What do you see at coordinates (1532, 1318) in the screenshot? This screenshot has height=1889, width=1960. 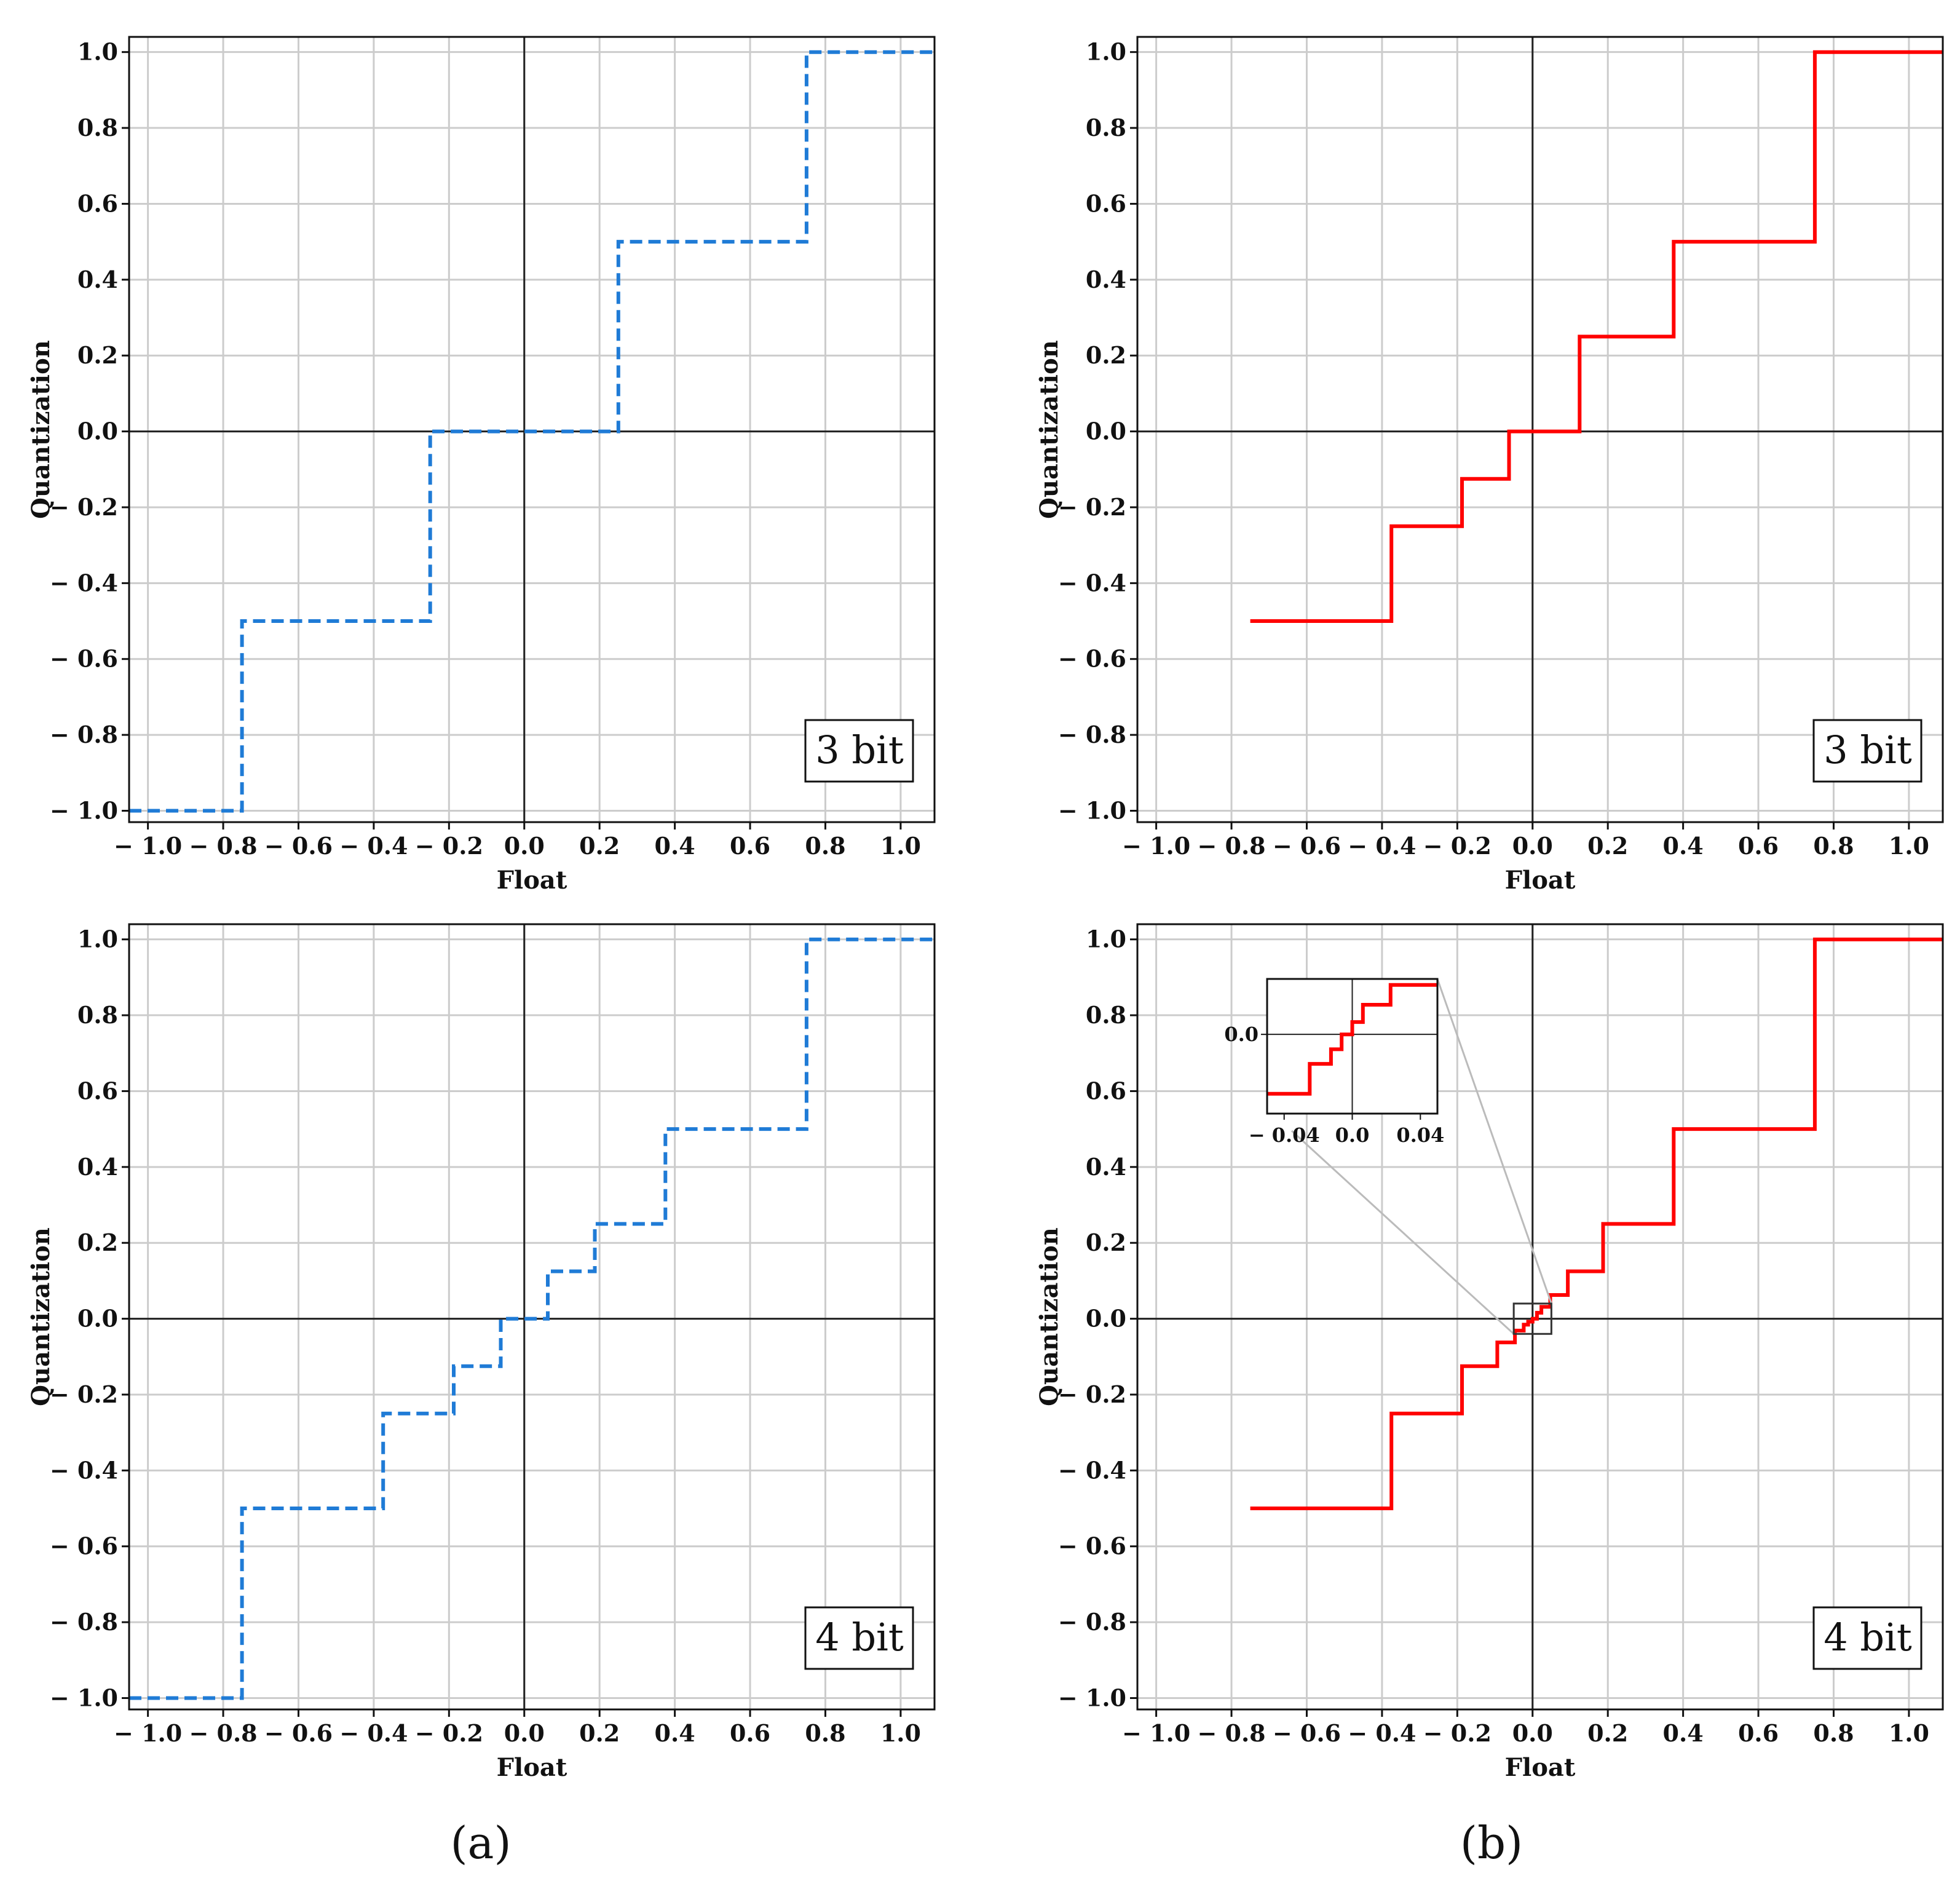 I see `zoom-region-box` at bounding box center [1532, 1318].